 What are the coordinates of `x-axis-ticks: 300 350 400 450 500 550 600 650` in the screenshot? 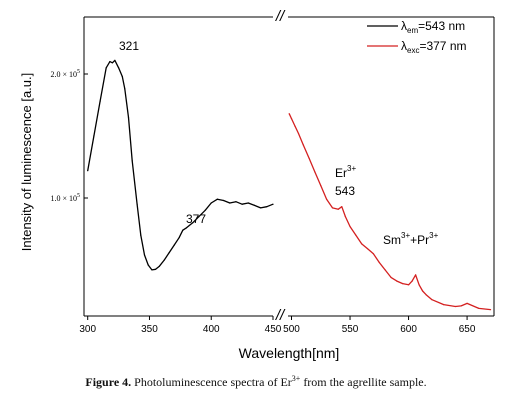 It's located at (277, 325).